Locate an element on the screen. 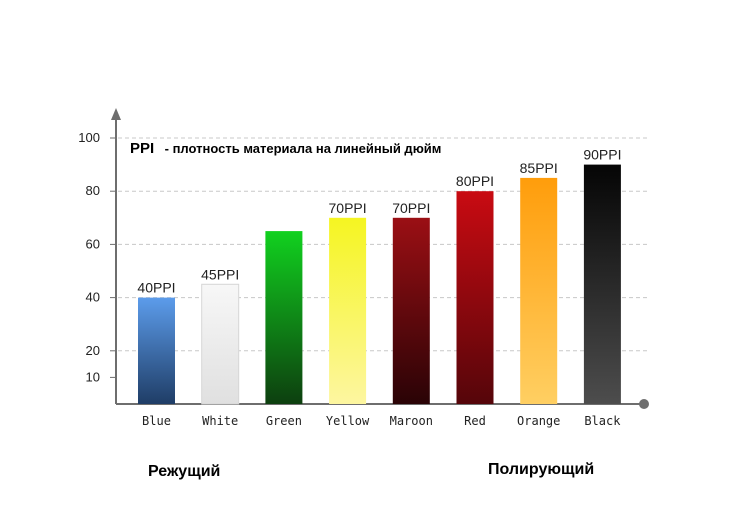 The image size is (750, 532). bar-white is located at coordinates (220, 344).